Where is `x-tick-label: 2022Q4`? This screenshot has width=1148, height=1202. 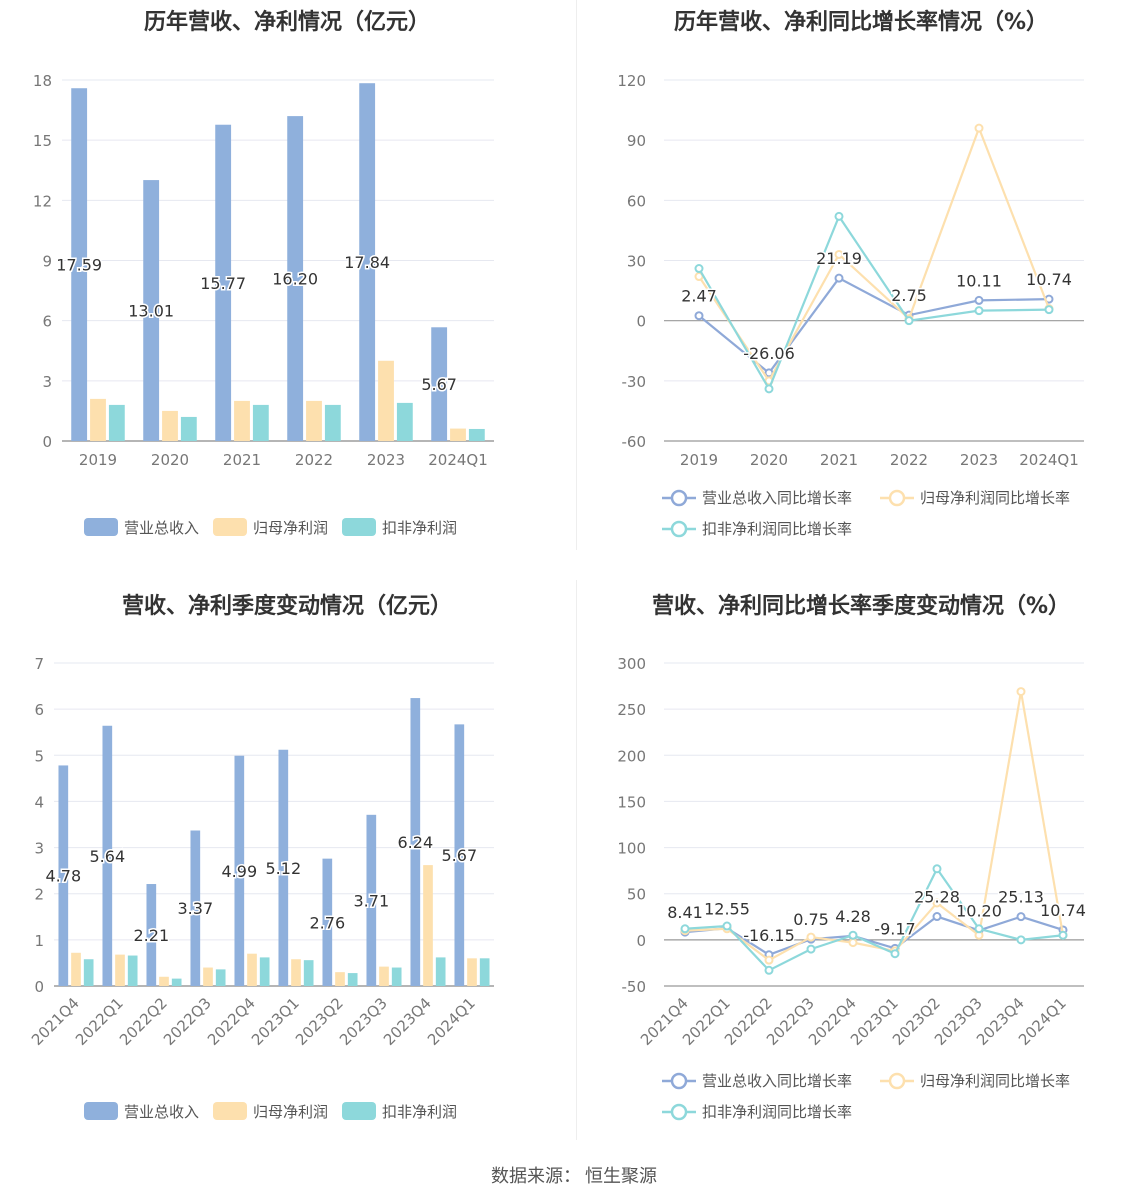 x-tick-label: 2022Q4 is located at coordinates (231, 1021).